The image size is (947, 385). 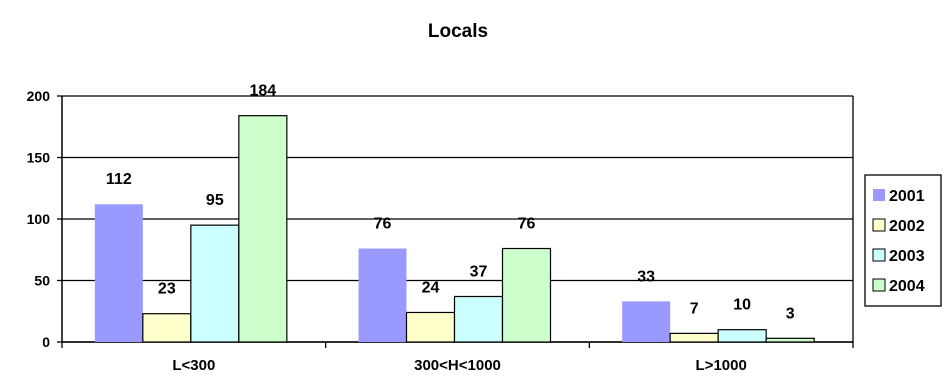 I want to click on y-tick-label: 100, so click(x=39, y=219).